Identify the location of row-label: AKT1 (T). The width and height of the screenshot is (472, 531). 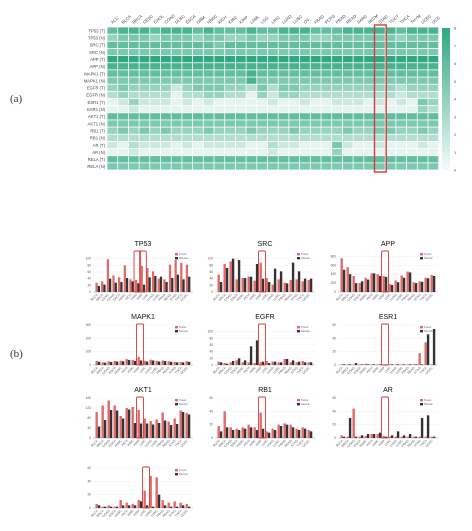
(97, 116).